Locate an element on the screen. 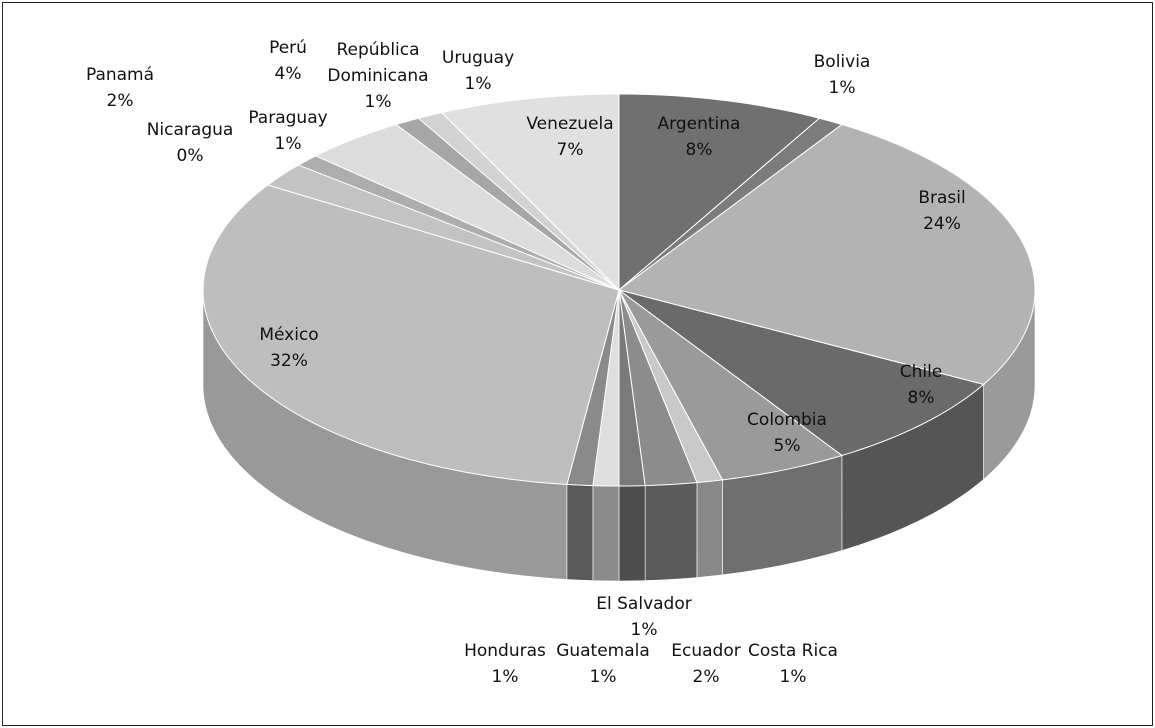 The image size is (1155, 728). data-label: Panamá 2% is located at coordinates (120, 88).